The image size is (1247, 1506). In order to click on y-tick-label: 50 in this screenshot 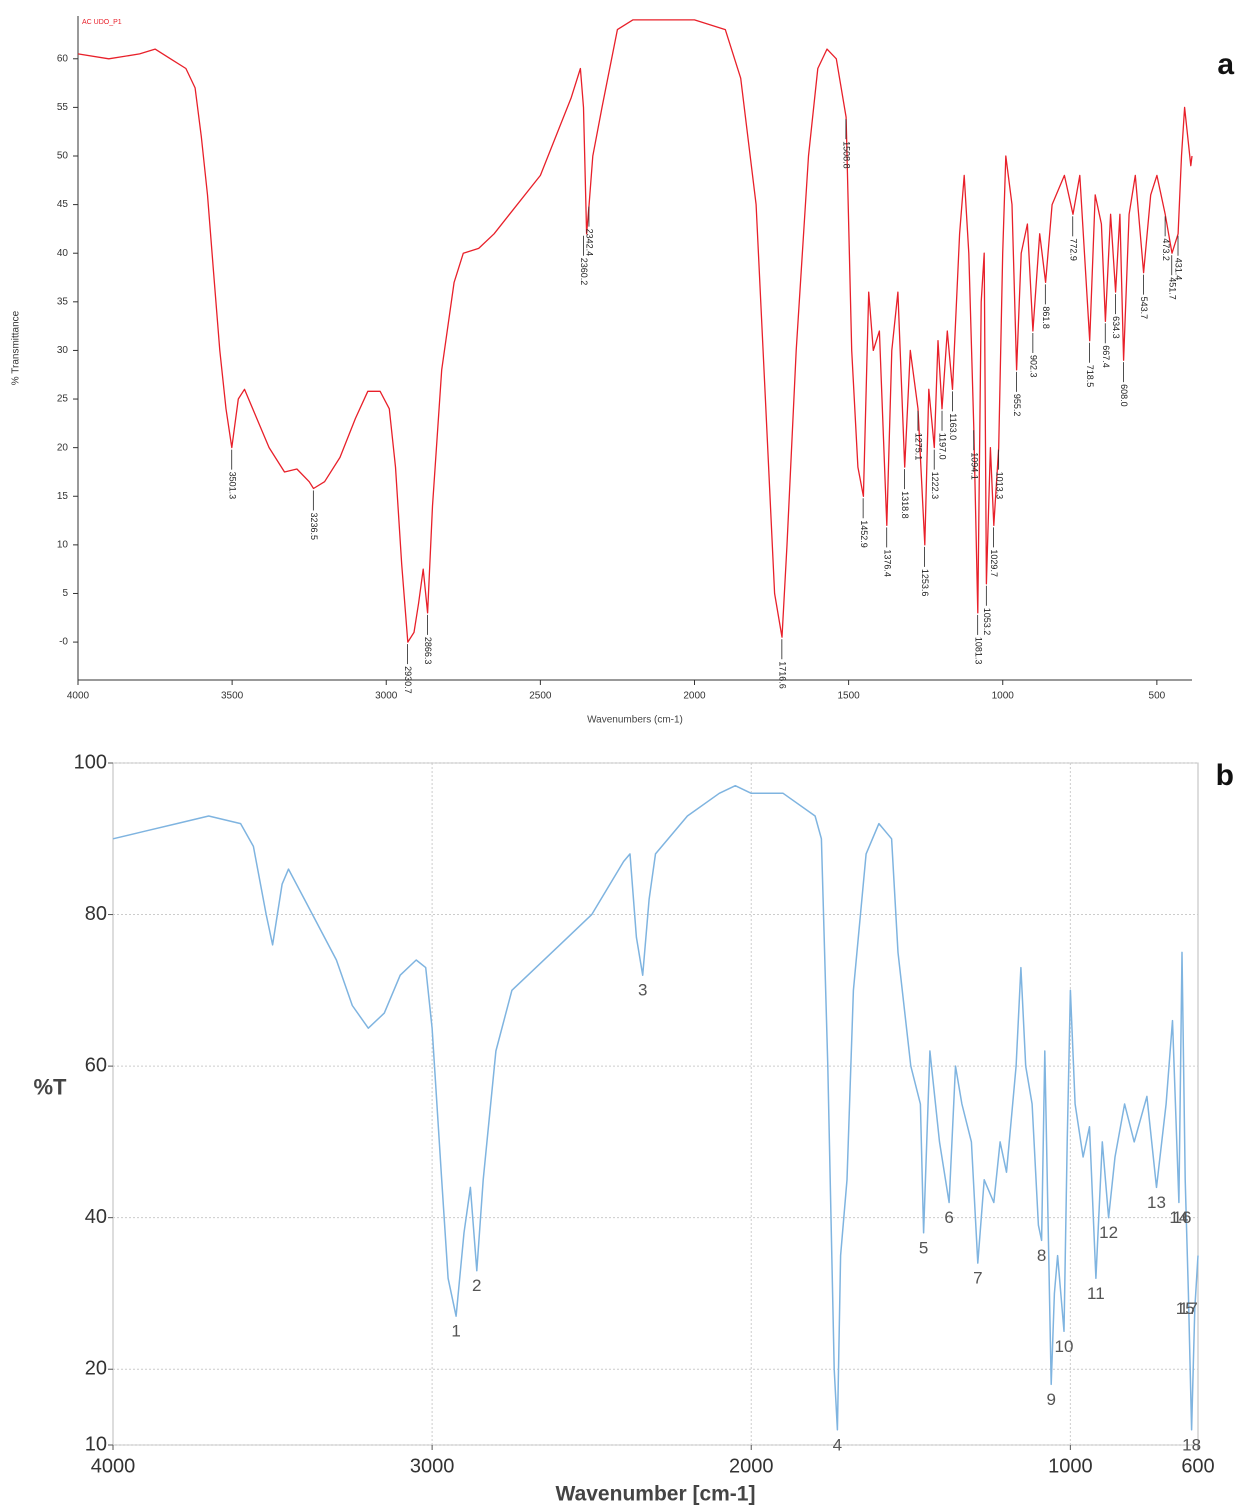, I will do `click(63, 156)`.